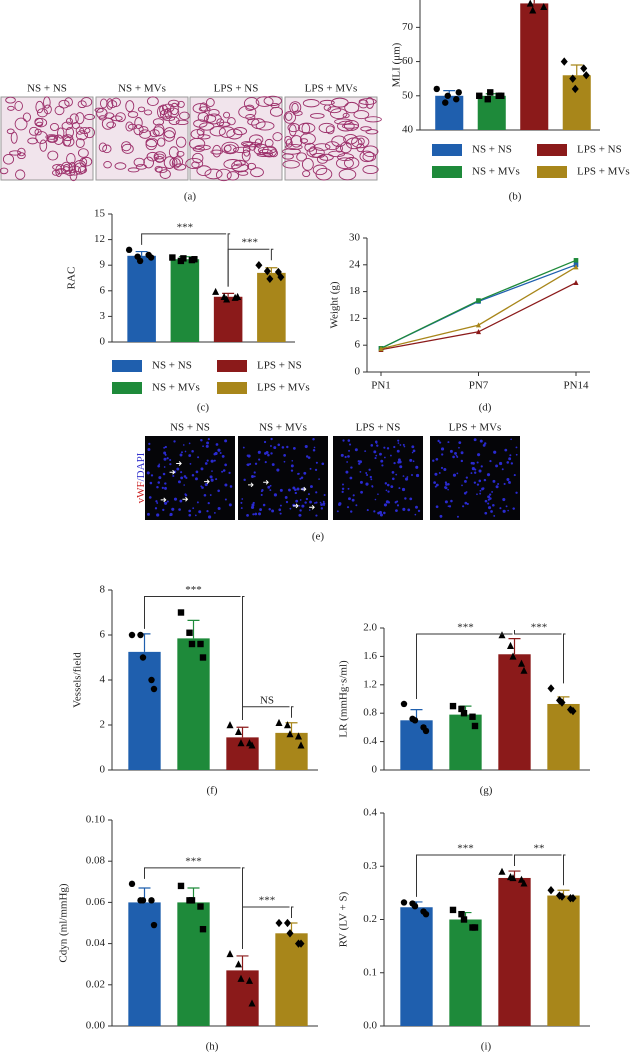 The image size is (636, 1053). What do you see at coordinates (251, 485) in the screenshot?
I see `arrow` at bounding box center [251, 485].